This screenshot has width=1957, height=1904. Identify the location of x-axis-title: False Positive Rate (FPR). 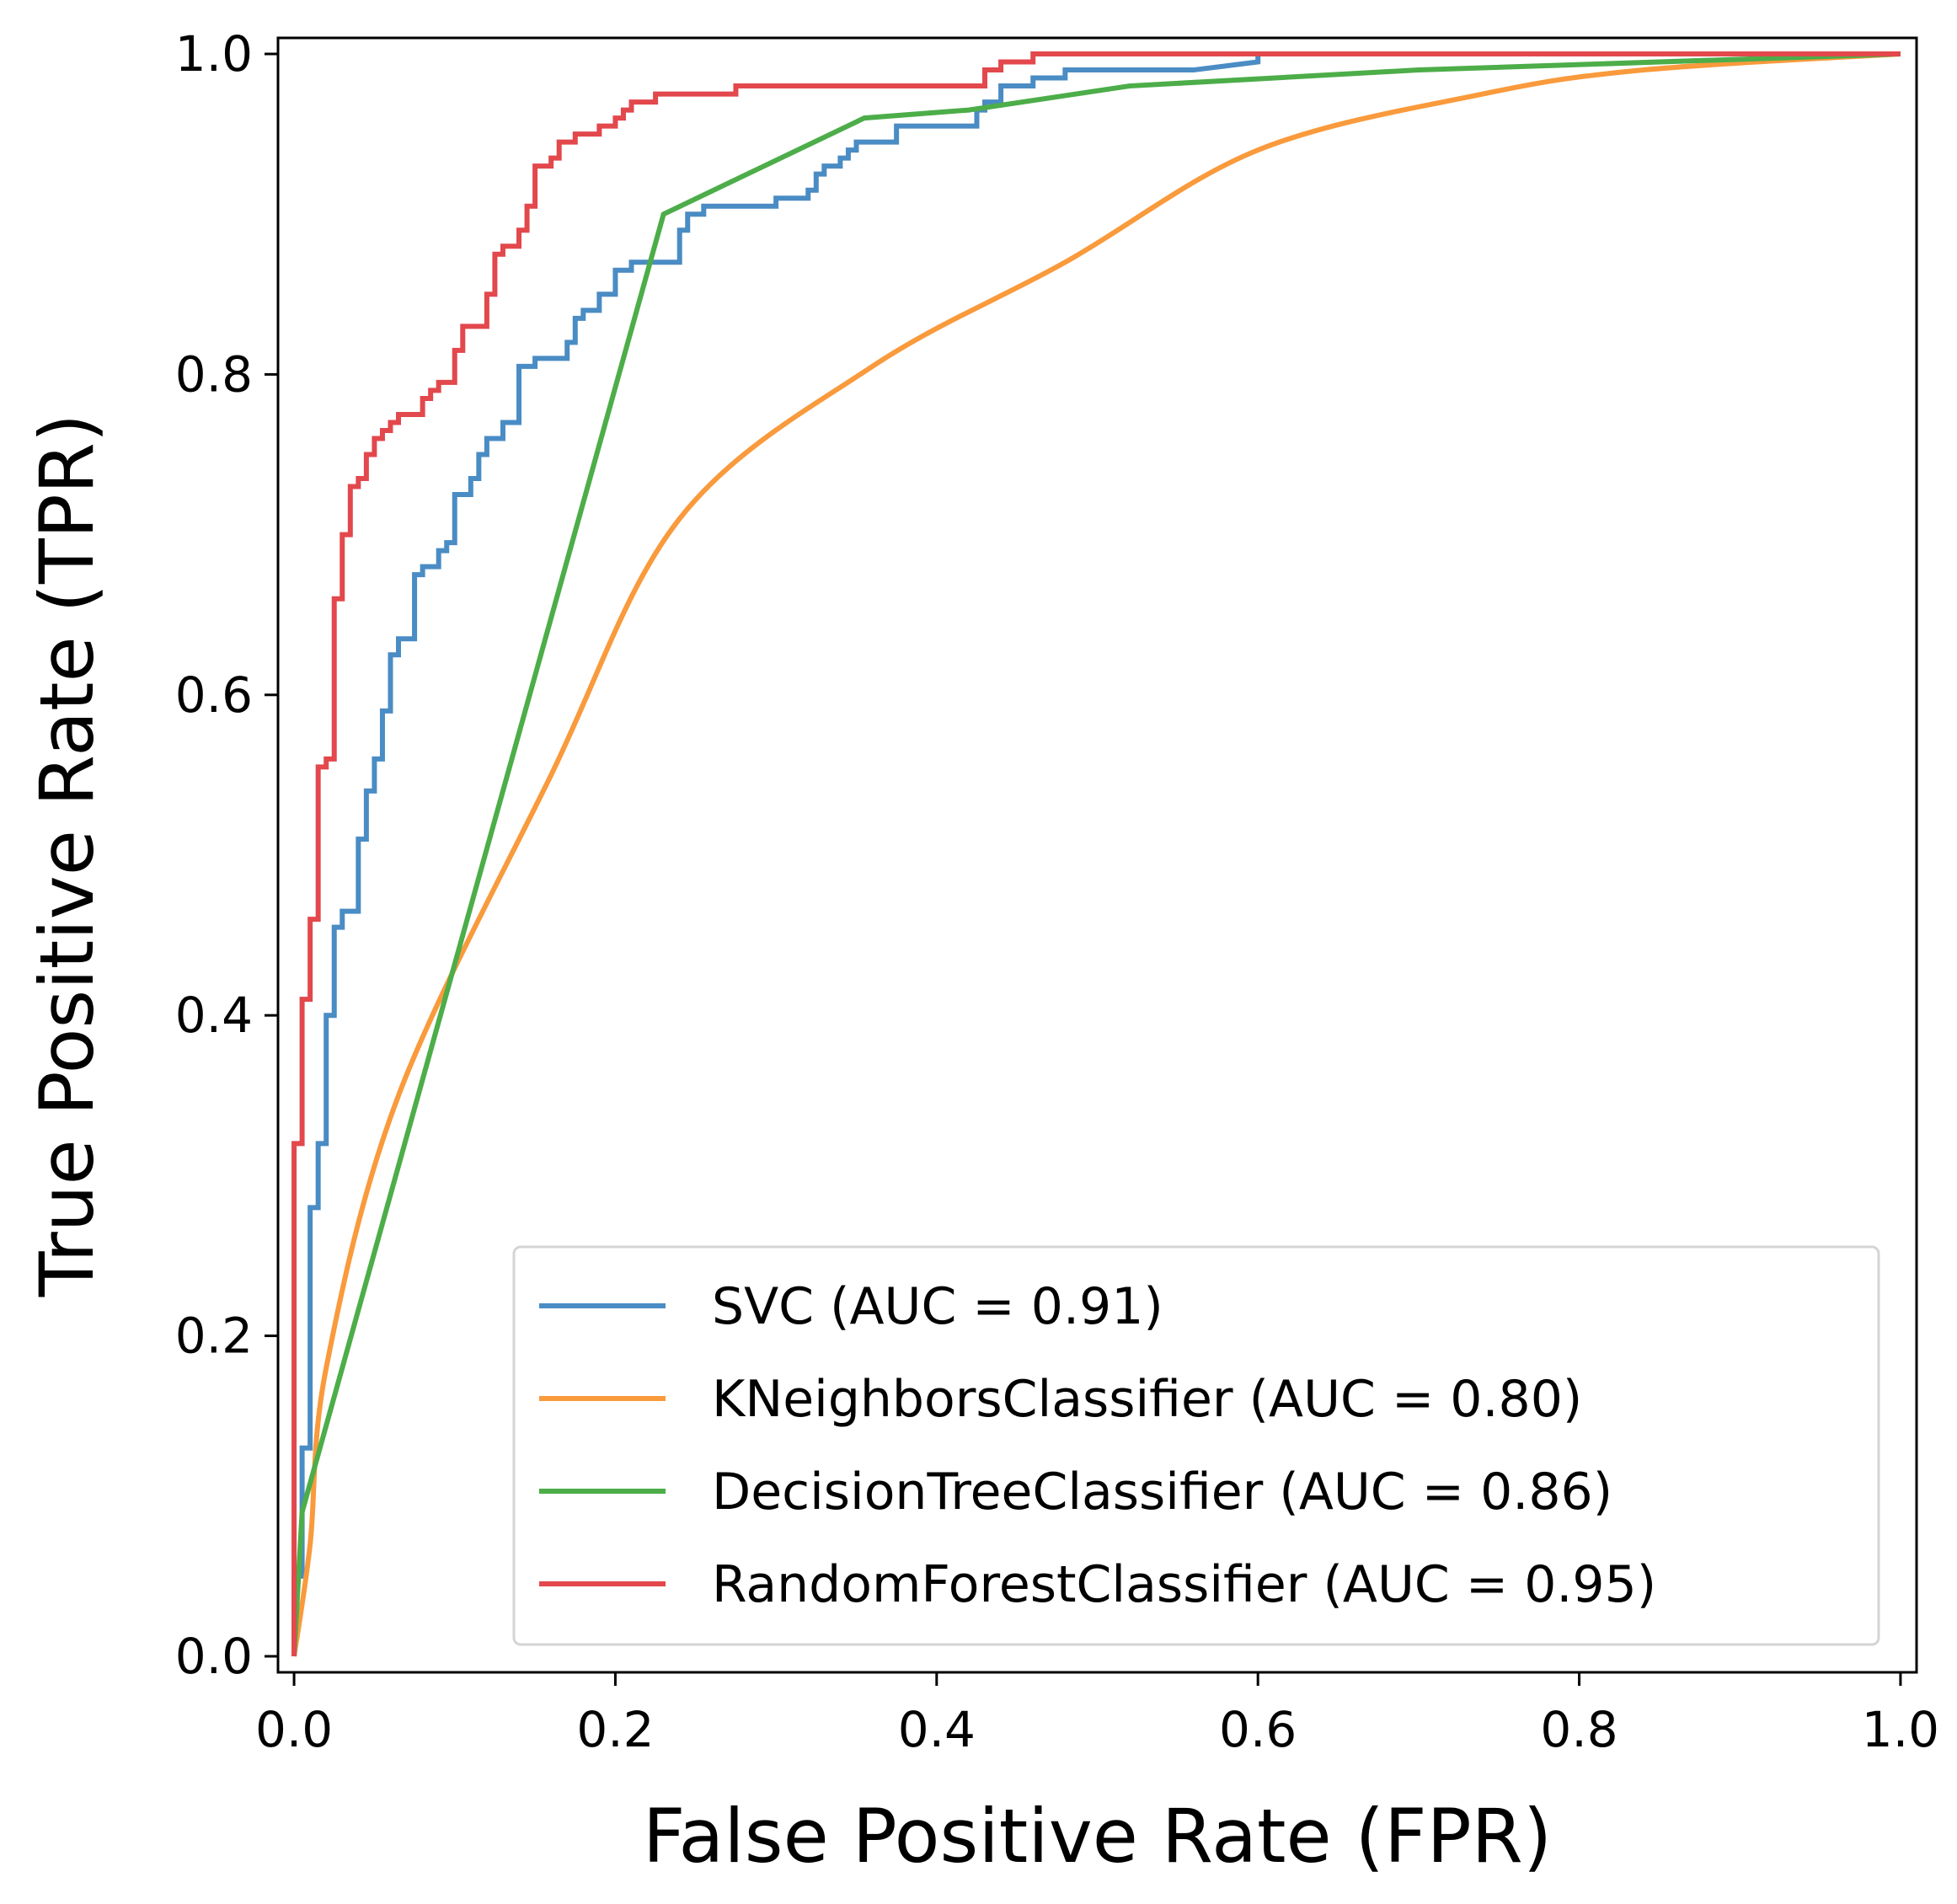
(1097, 1837).